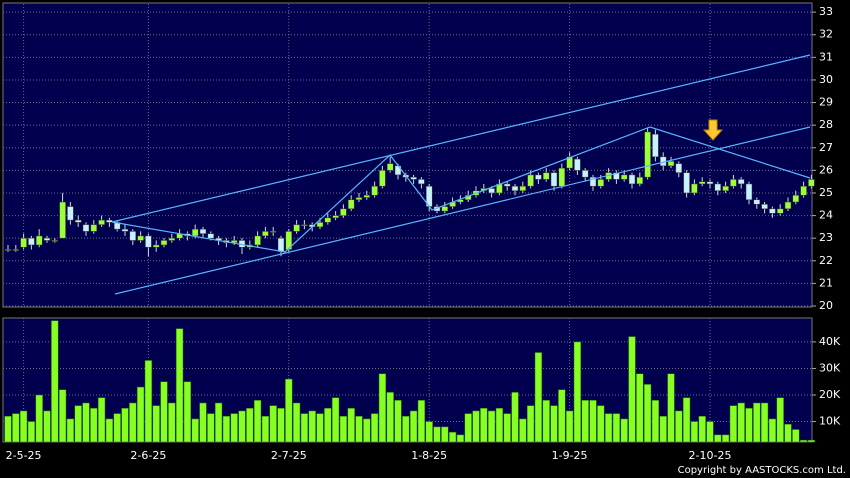 This screenshot has width=850, height=478. What do you see at coordinates (710, 455) in the screenshot?
I see `x-tick-label: 2-10-25` at bounding box center [710, 455].